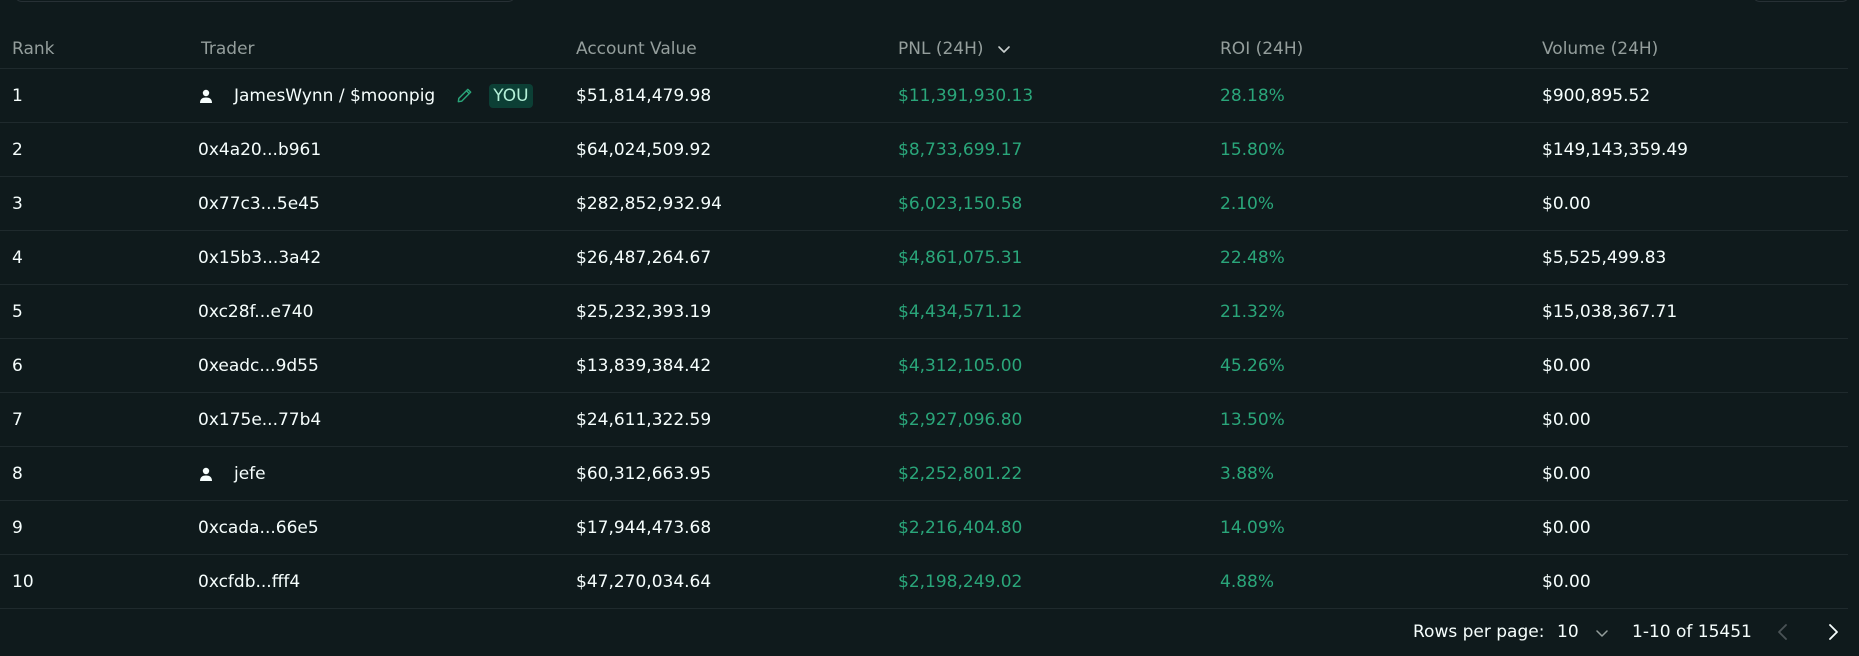 This screenshot has height=656, width=1859. What do you see at coordinates (99, 311) in the screenshot?
I see `rank-cell: 5` at bounding box center [99, 311].